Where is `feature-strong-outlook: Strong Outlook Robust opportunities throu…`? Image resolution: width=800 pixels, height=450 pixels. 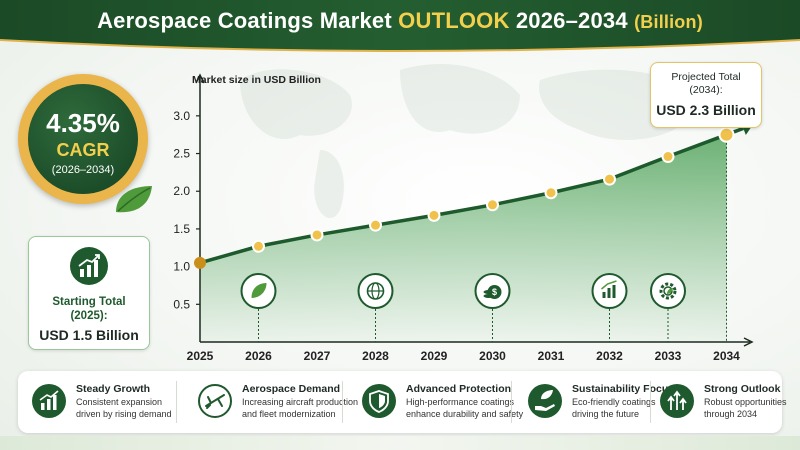 feature-strong-outlook: Strong Outlook Robust opportunities throu… is located at coordinates (716, 402).